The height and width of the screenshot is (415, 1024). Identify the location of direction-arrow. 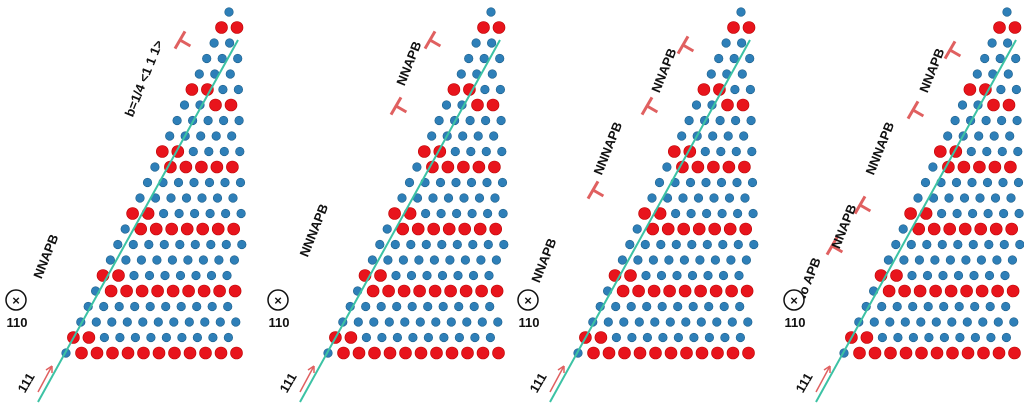
(557, 379).